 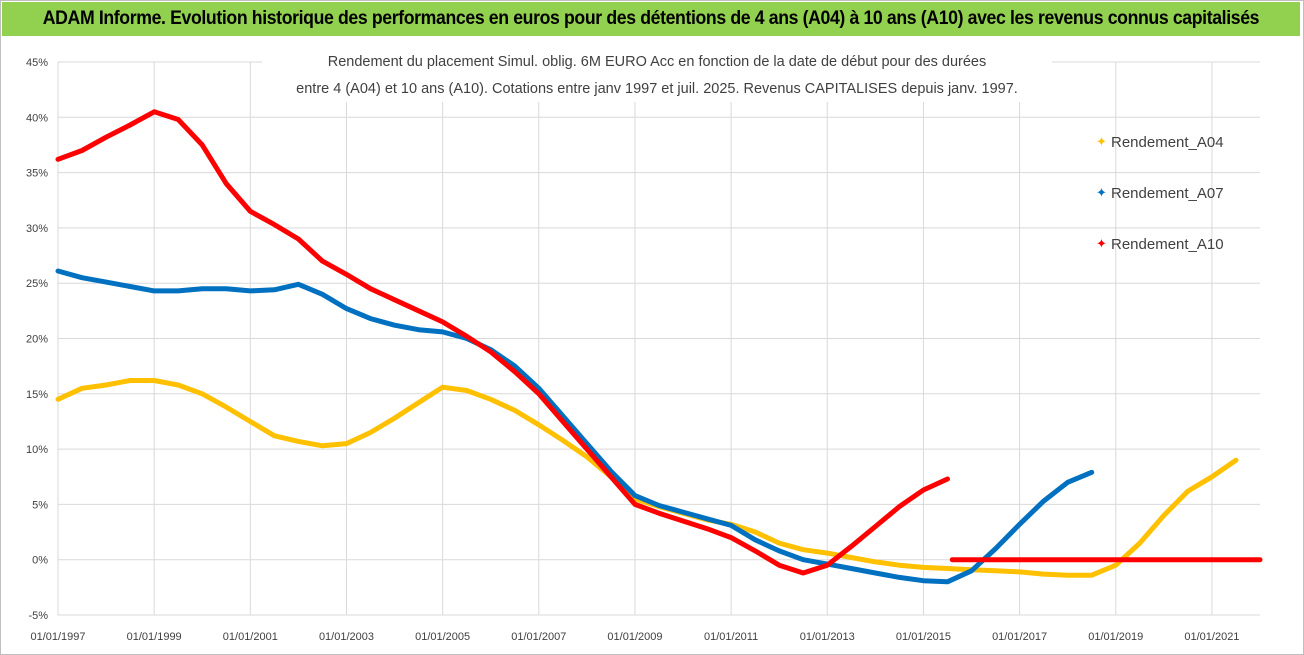 I want to click on x-tick-label: 01/01/2013, so click(x=827, y=637).